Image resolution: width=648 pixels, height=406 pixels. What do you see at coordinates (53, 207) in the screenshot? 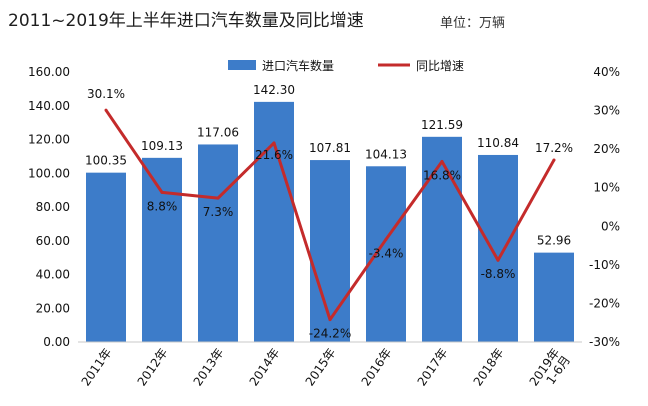
I see `y-left-tick-label: 80.00` at bounding box center [53, 207].